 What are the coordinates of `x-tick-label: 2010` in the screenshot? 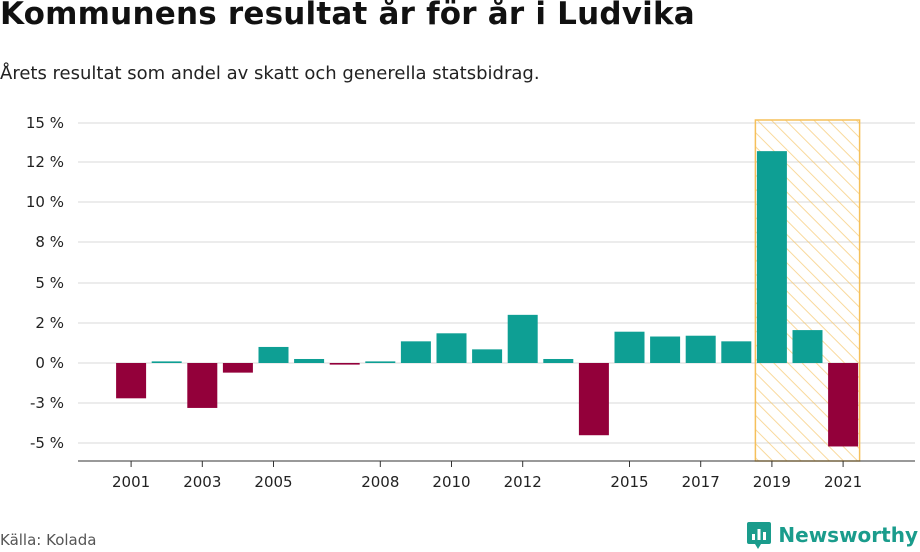 It's located at (451, 482).